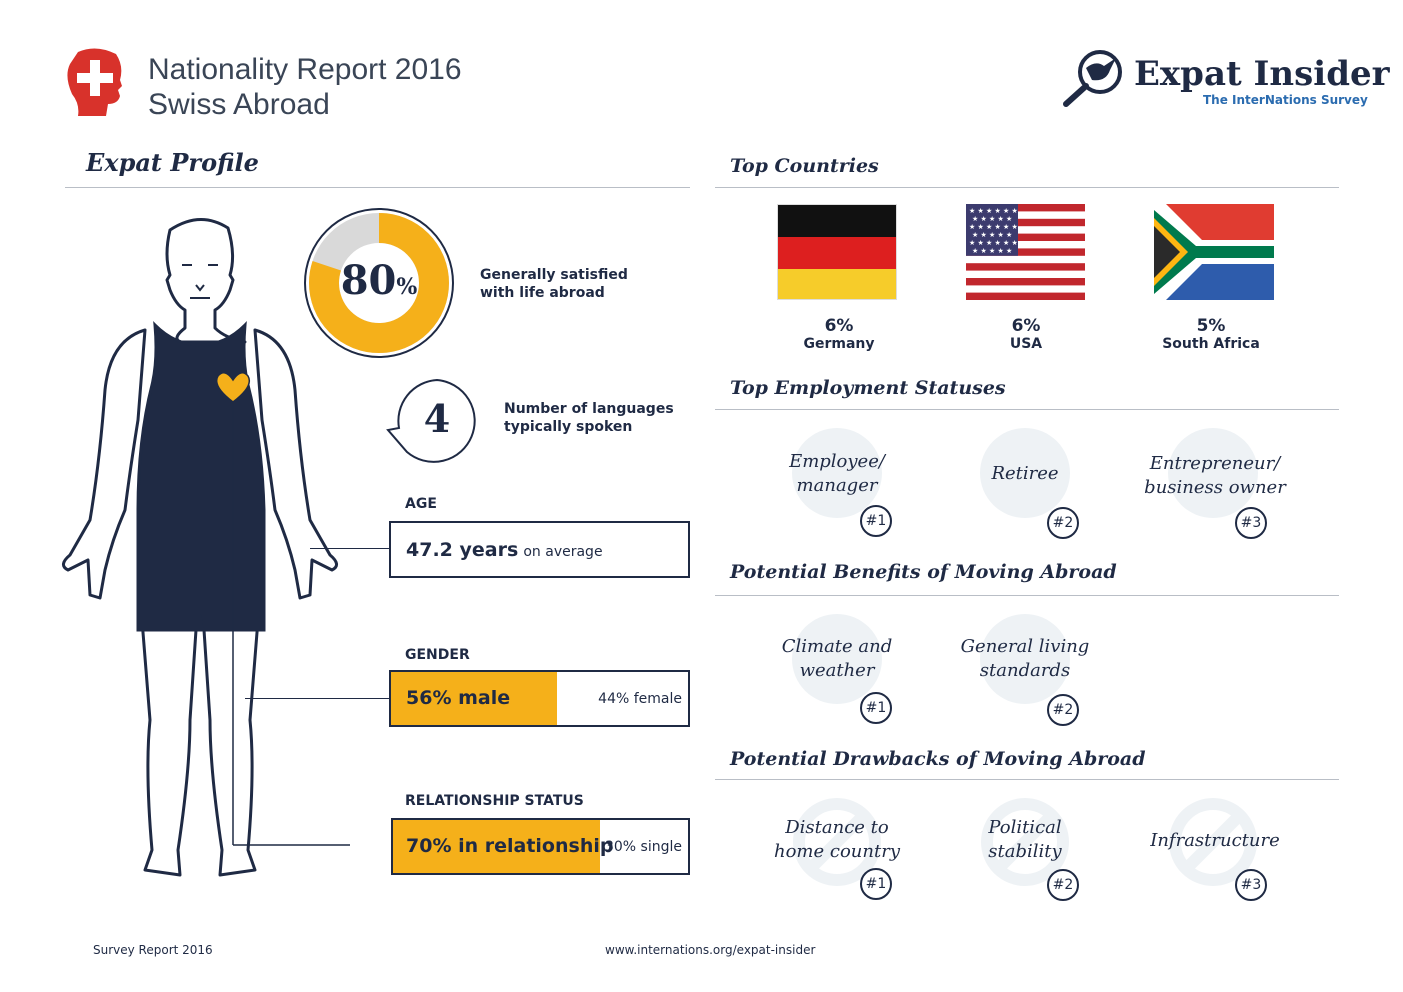 This screenshot has height=992, width=1403. I want to click on country-germany: 6% Germany, so click(839, 334).